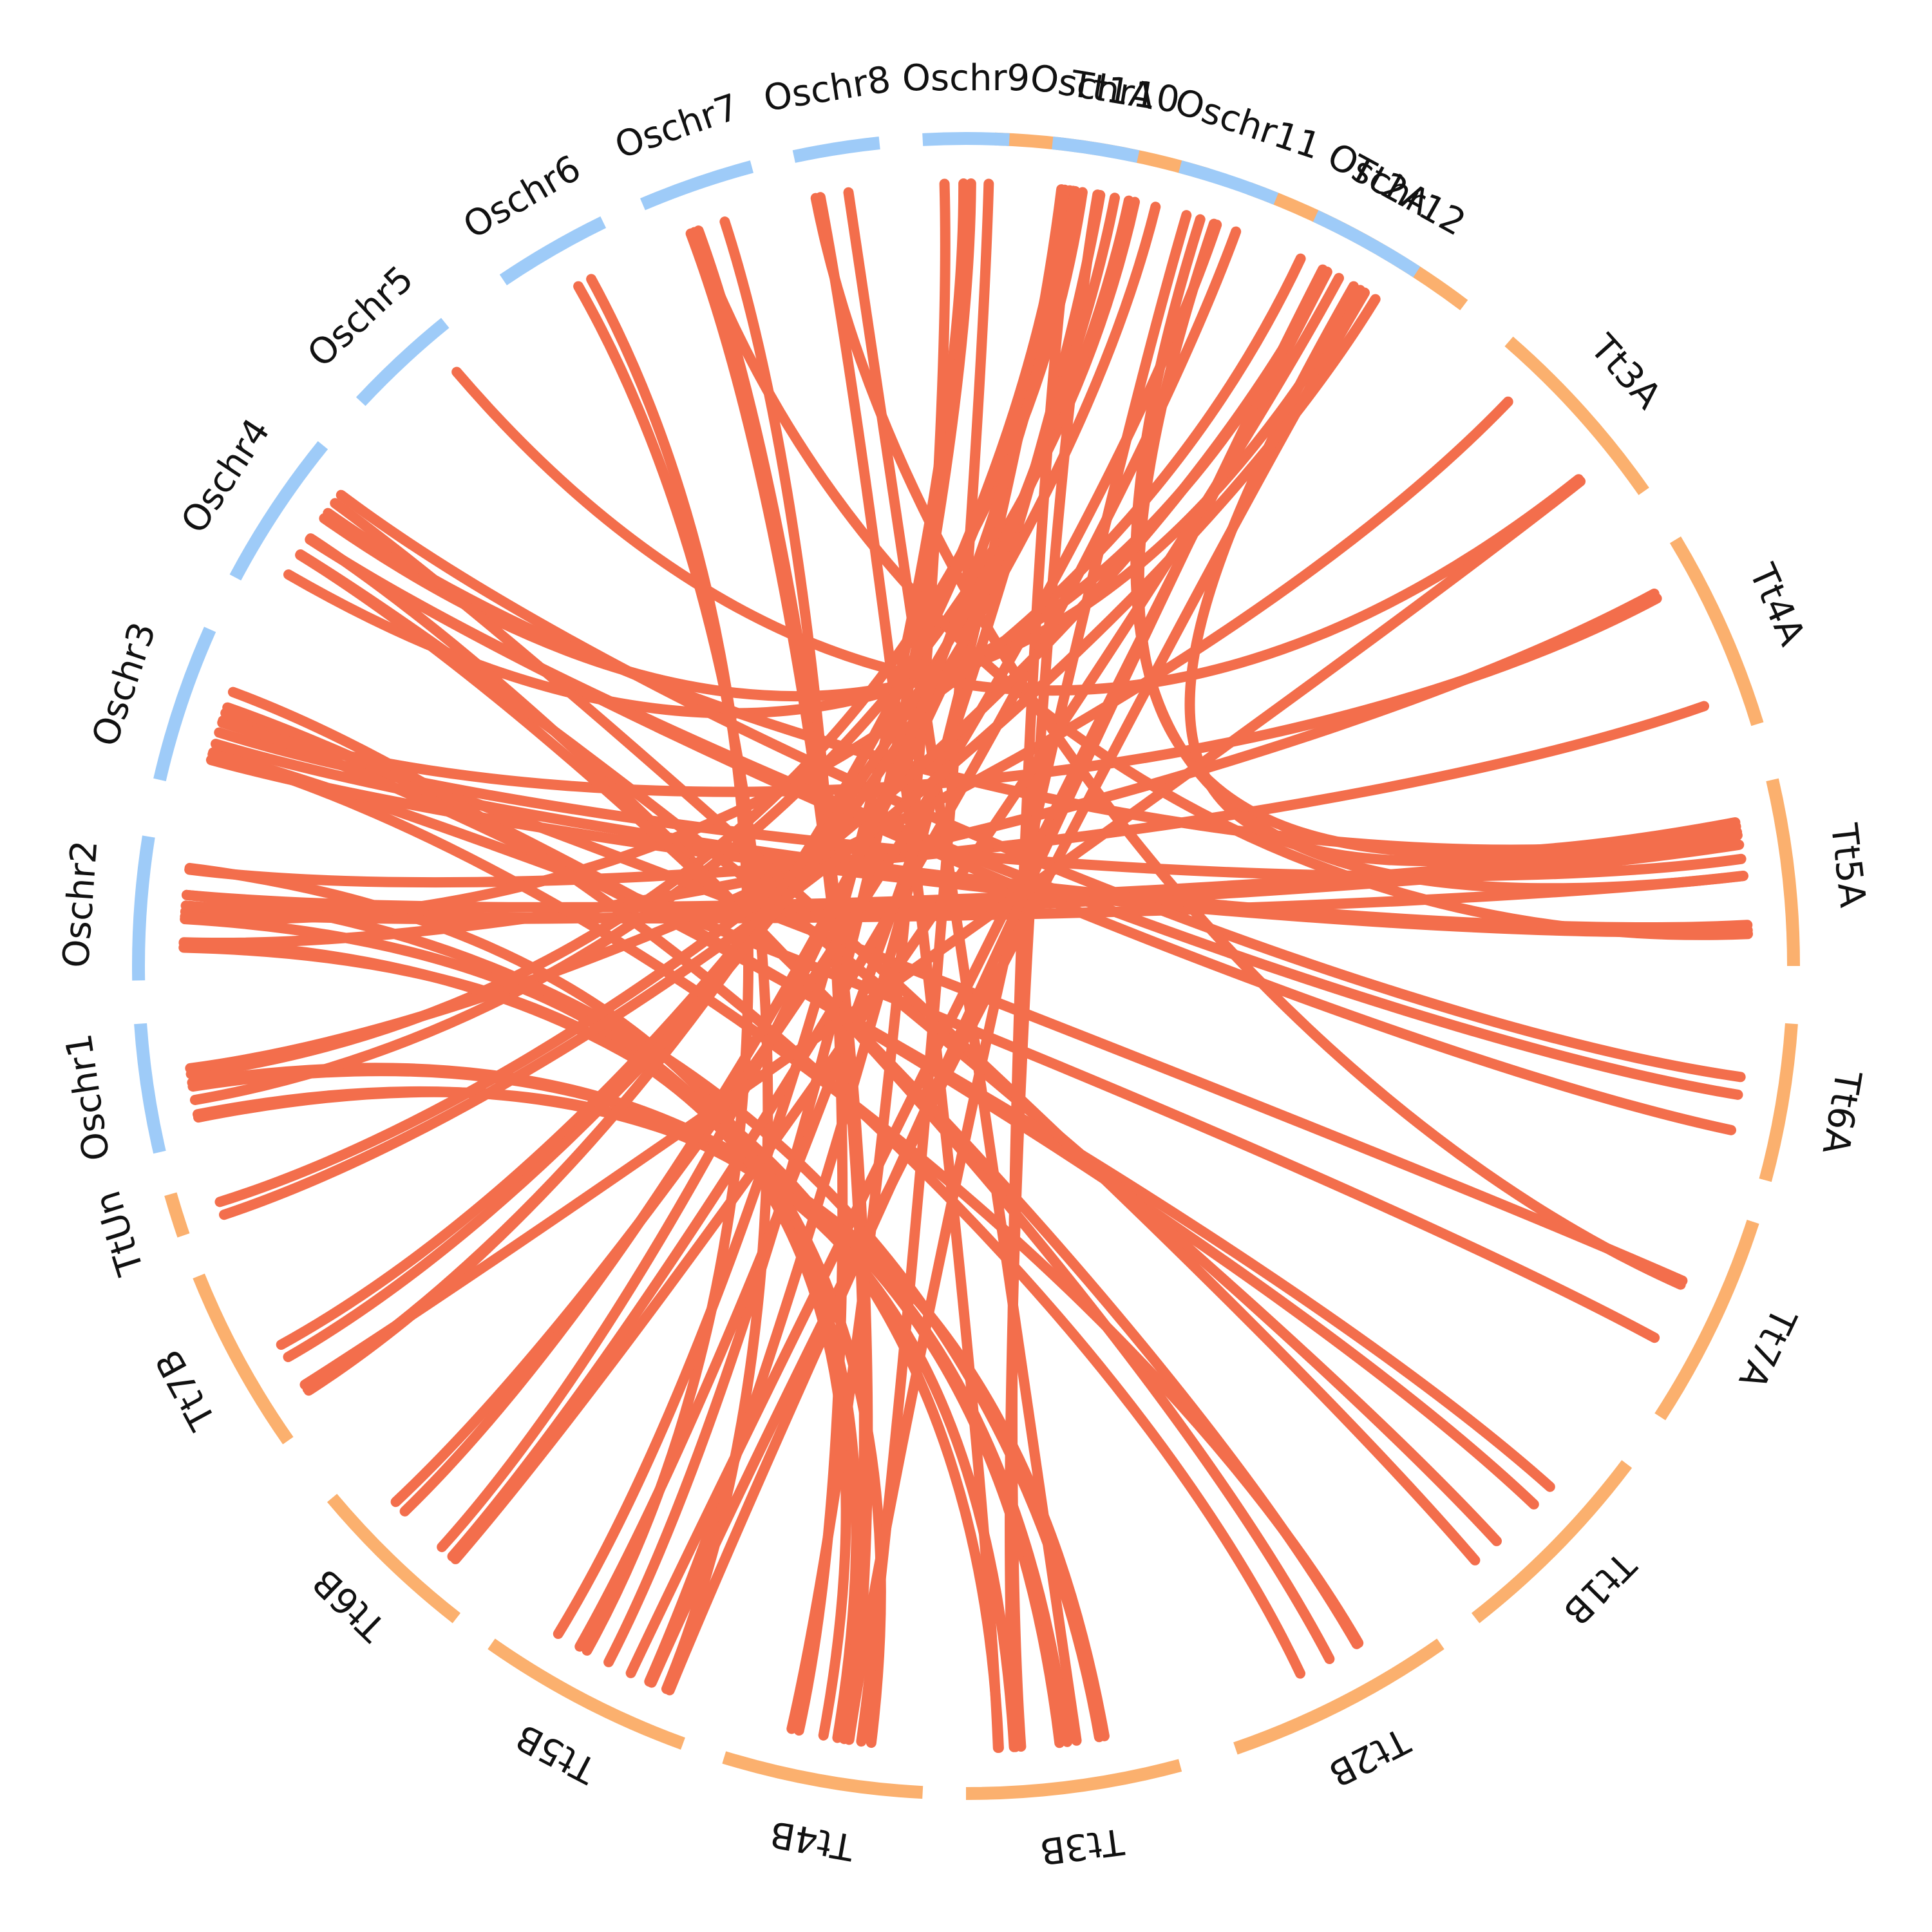  I want to click on link-oschr9-tt5b, so click(789, 922).